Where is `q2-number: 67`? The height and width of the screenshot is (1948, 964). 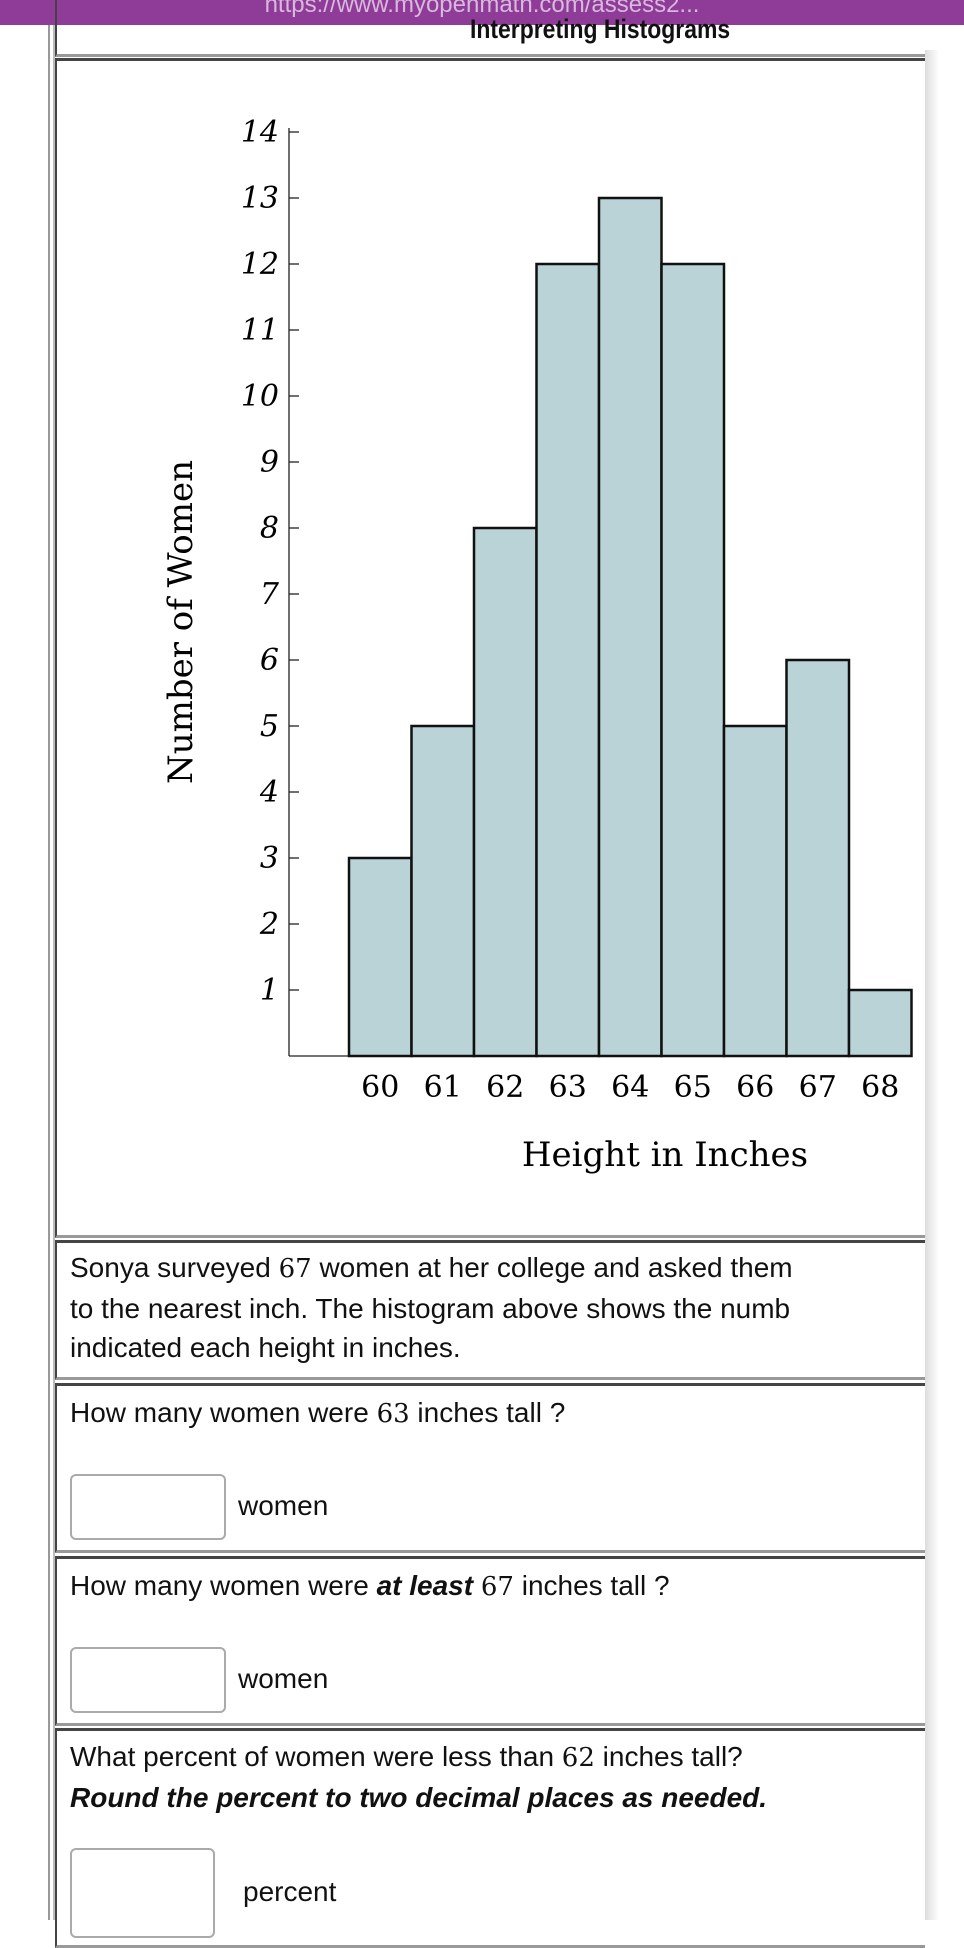
q2-number: 67 is located at coordinates (497, 1587).